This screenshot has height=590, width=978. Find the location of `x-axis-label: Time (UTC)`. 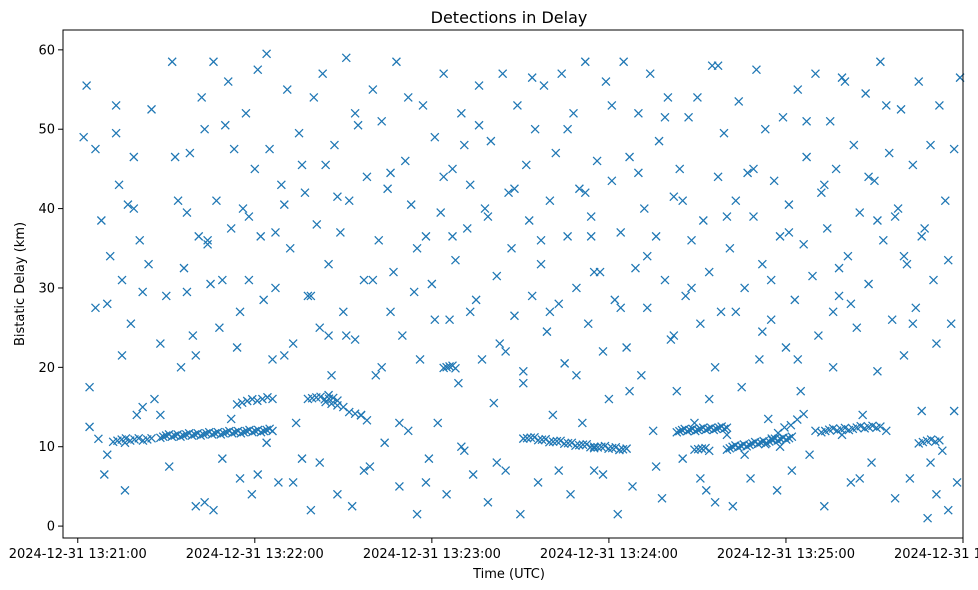

x-axis-label: Time (UTC) is located at coordinates (508, 574).